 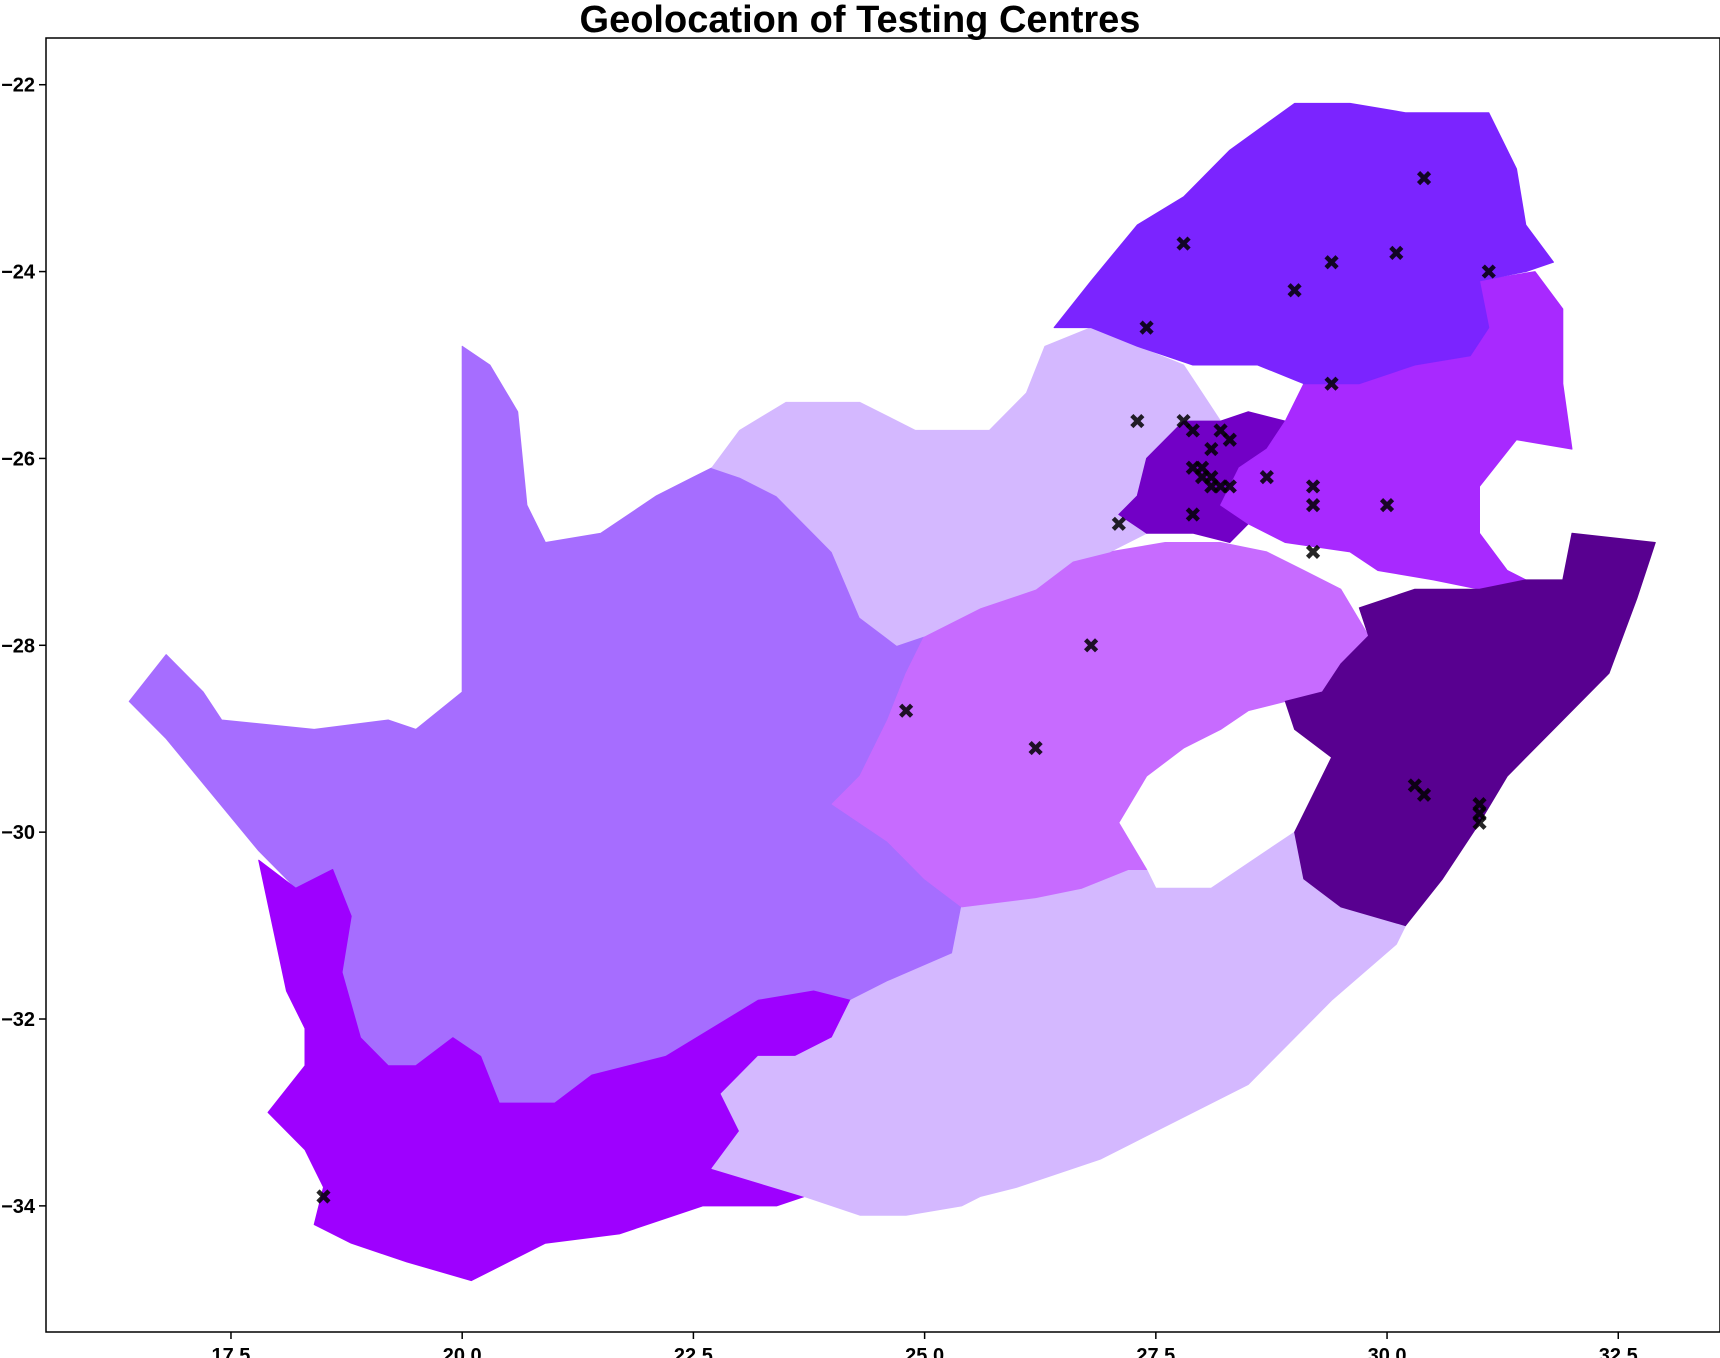 I want to click on y-tick-label: −28, so click(x=18, y=646).